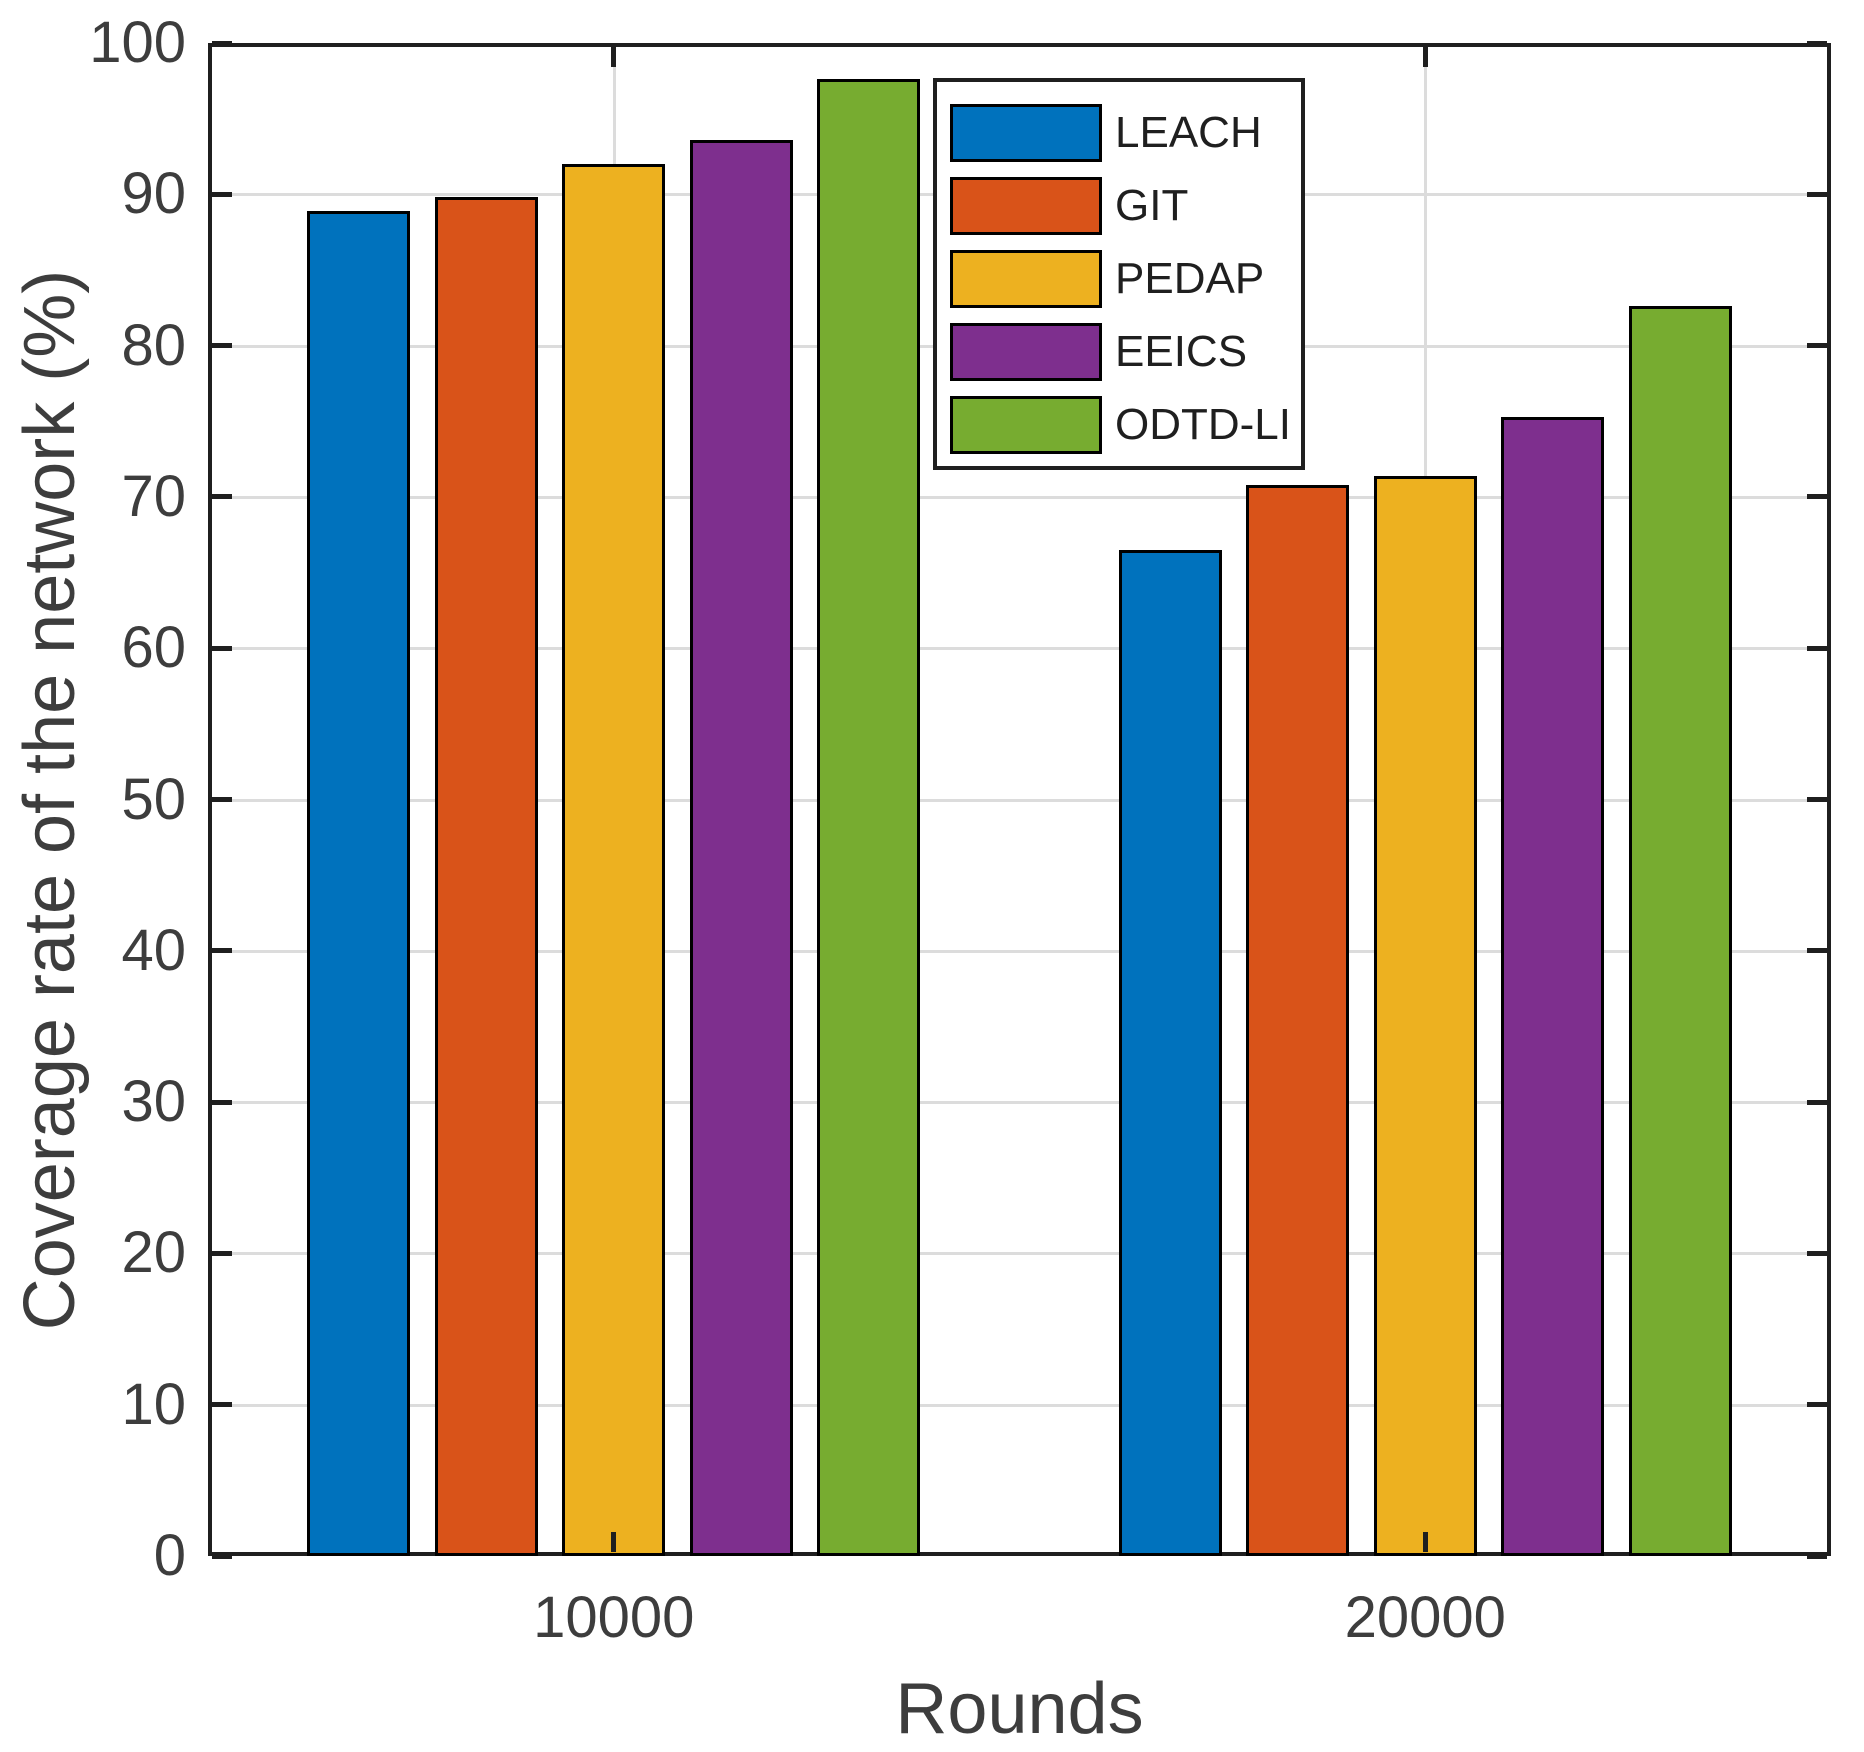  I want to click on legend-swatch-eeics, so click(1026, 351).